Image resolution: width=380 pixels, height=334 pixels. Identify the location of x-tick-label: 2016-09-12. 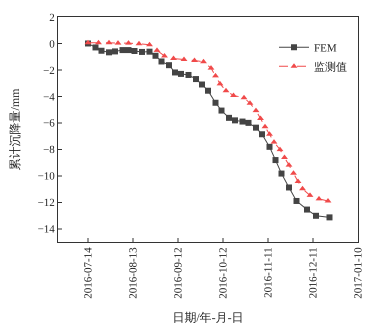
(178, 273).